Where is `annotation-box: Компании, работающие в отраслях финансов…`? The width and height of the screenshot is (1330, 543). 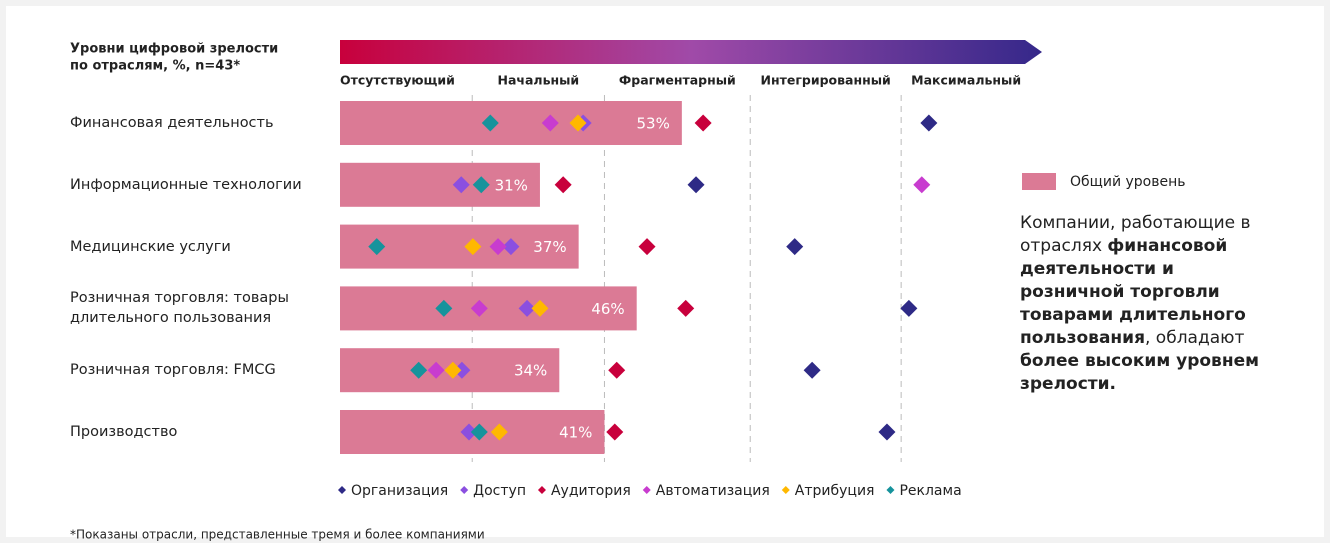 annotation-box: Компании, работающие в отраслях финансов… is located at coordinates (1139, 303).